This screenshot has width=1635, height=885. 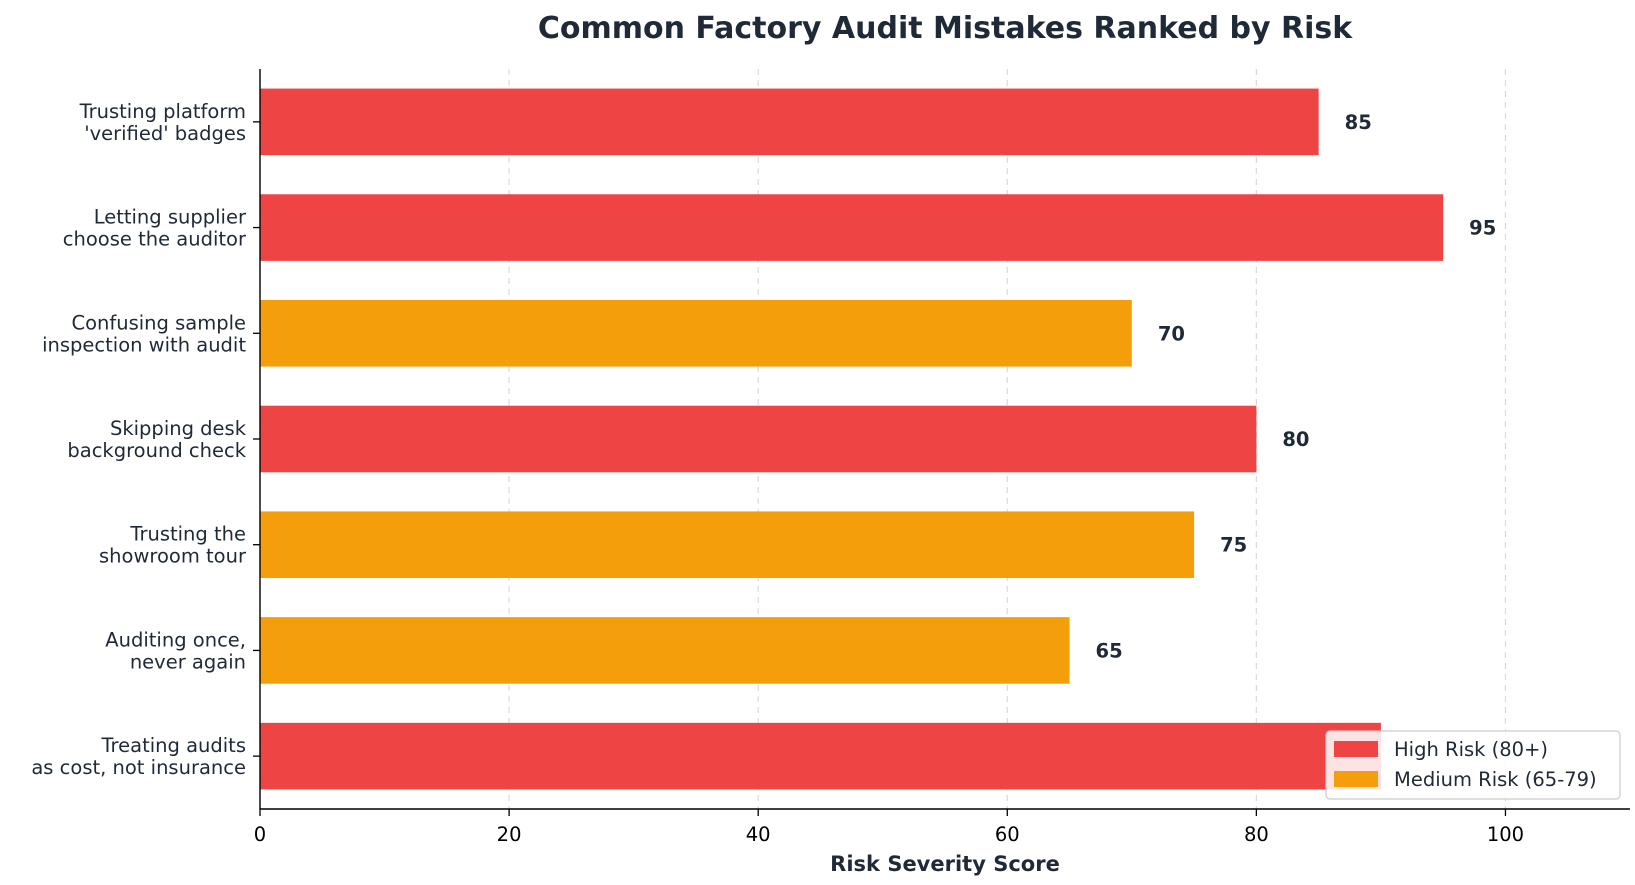 What do you see at coordinates (174, 745) in the screenshot?
I see `y-tick-label-line: Treating audits` at bounding box center [174, 745].